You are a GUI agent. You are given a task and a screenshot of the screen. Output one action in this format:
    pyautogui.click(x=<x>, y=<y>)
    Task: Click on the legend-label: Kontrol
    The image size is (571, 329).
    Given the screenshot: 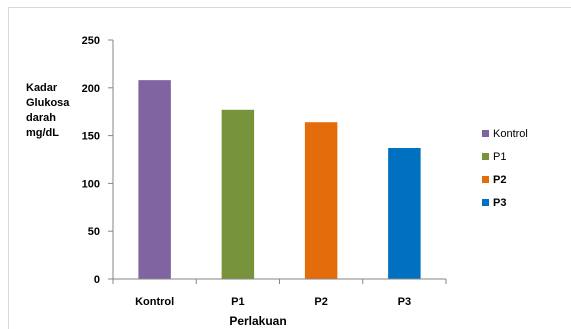 What is the action you would take?
    pyautogui.click(x=510, y=133)
    